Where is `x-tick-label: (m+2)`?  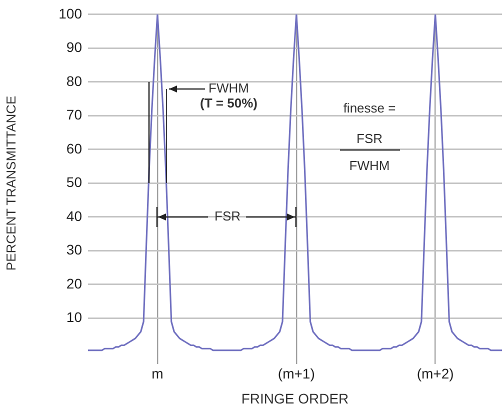
x-tick-label: (m+2) is located at coordinates (435, 373).